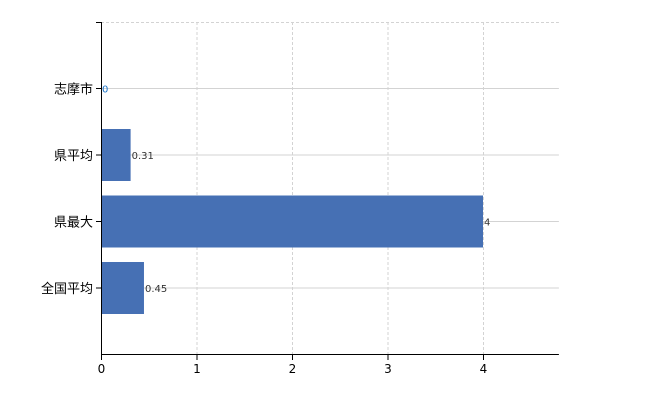 This screenshot has height=404, width=650. What do you see at coordinates (388, 369) in the screenshot?
I see `x-tick-label: 3` at bounding box center [388, 369].